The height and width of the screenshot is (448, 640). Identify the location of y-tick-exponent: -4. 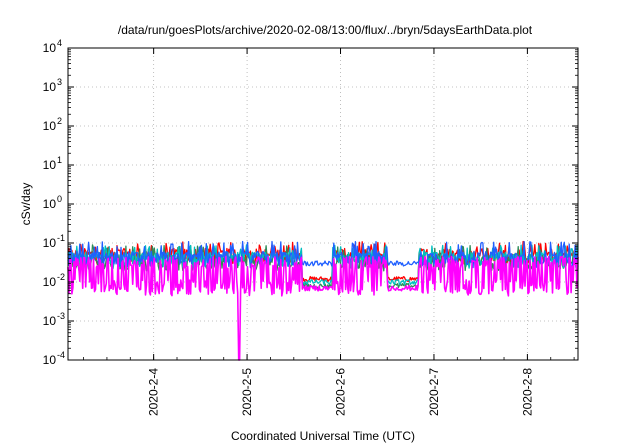
(61, 355).